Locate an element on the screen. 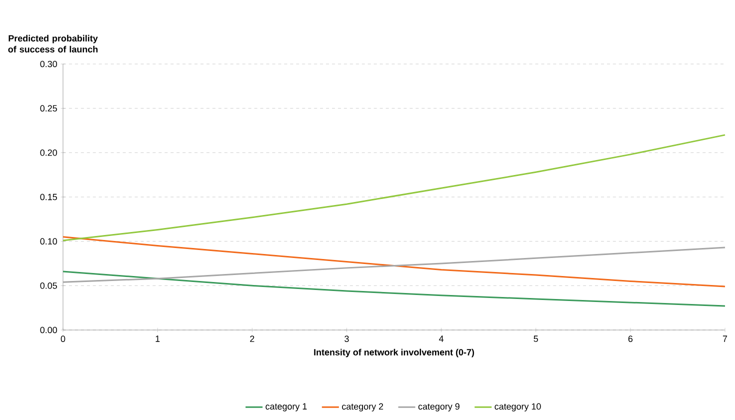  y-tick-label: 0.30 is located at coordinates (49, 64).